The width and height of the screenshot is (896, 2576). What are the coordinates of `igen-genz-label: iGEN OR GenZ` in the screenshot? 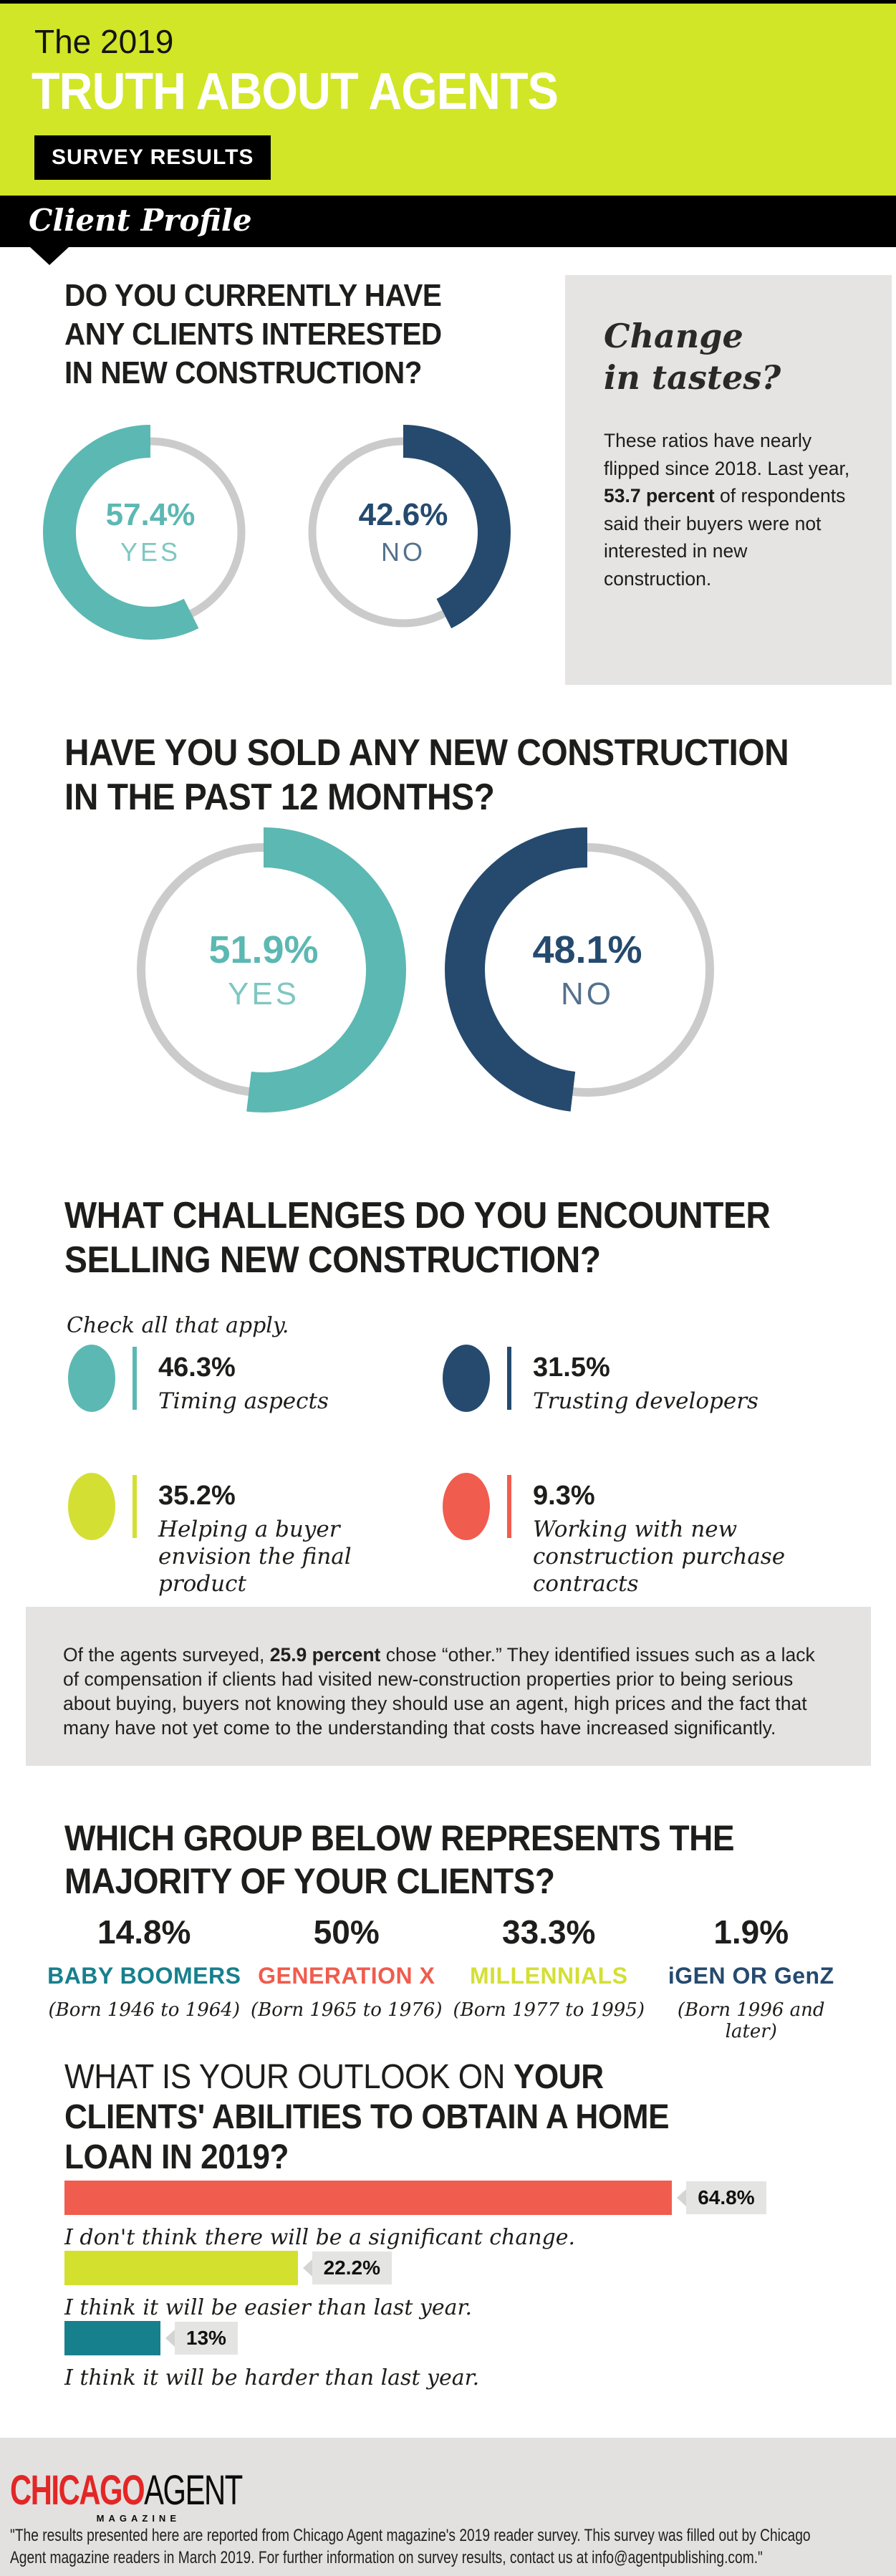 It's located at (751, 1976).